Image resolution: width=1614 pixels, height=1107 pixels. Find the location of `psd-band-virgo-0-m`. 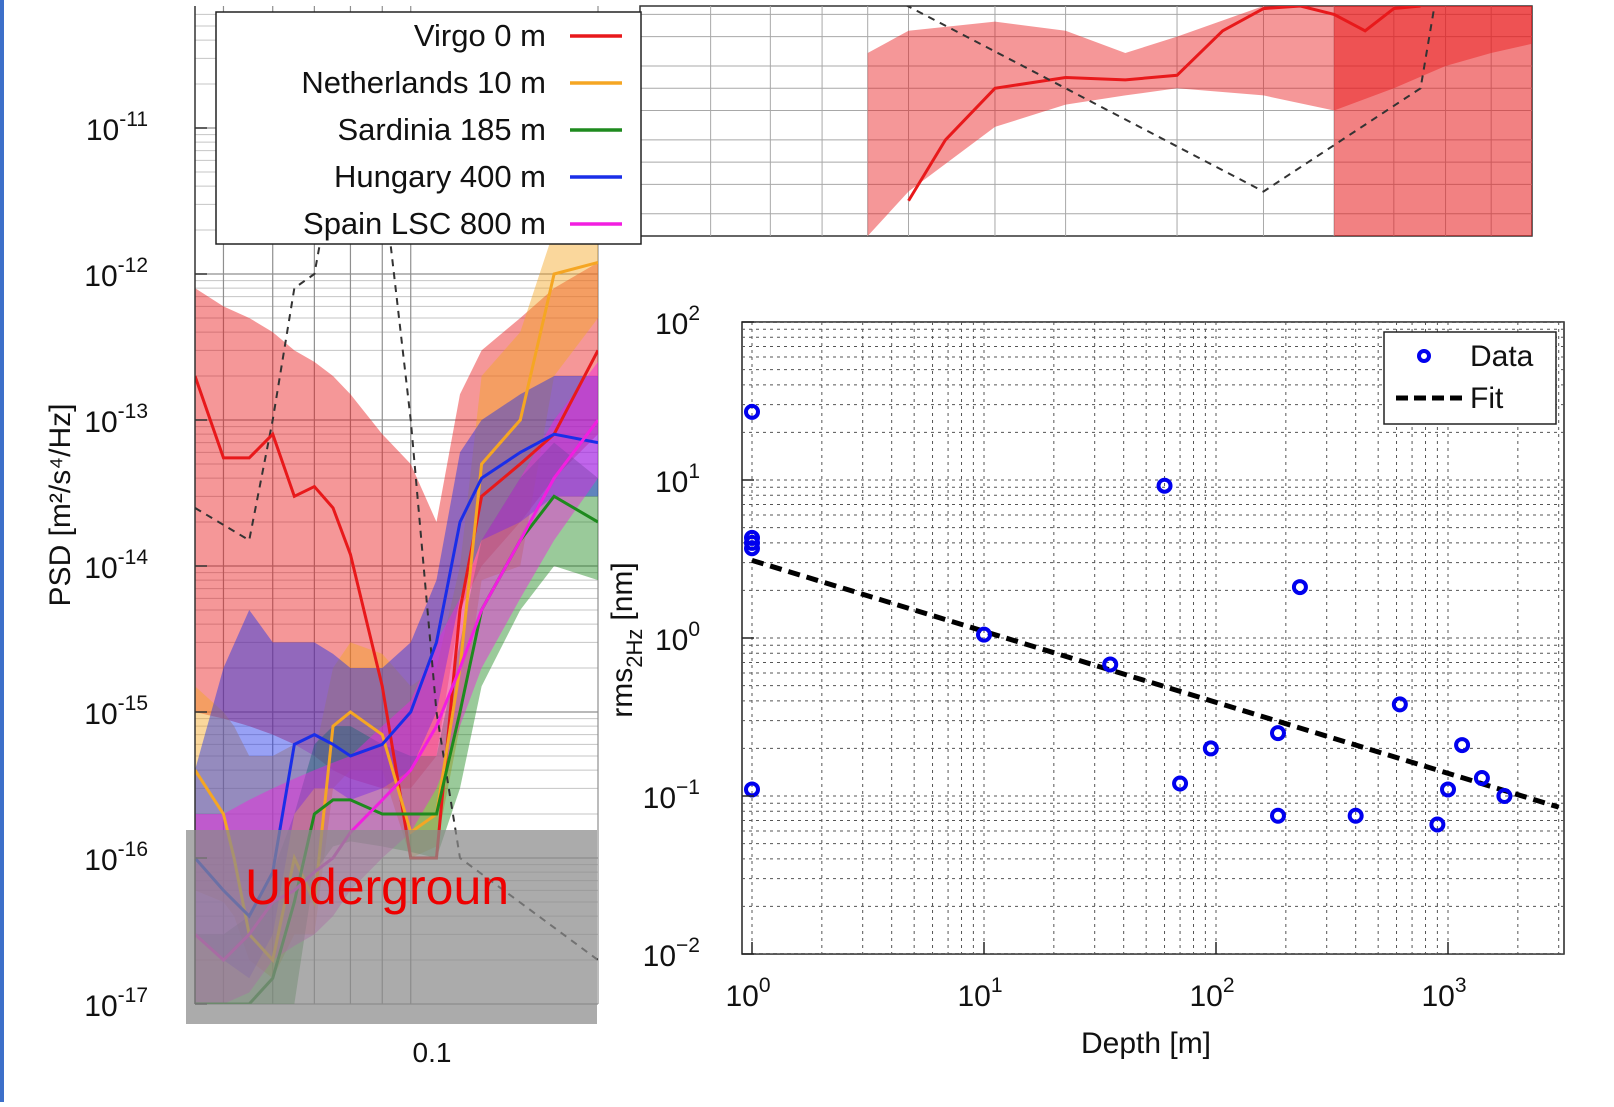

psd-band-virgo-0-m is located at coordinates (396, 525).